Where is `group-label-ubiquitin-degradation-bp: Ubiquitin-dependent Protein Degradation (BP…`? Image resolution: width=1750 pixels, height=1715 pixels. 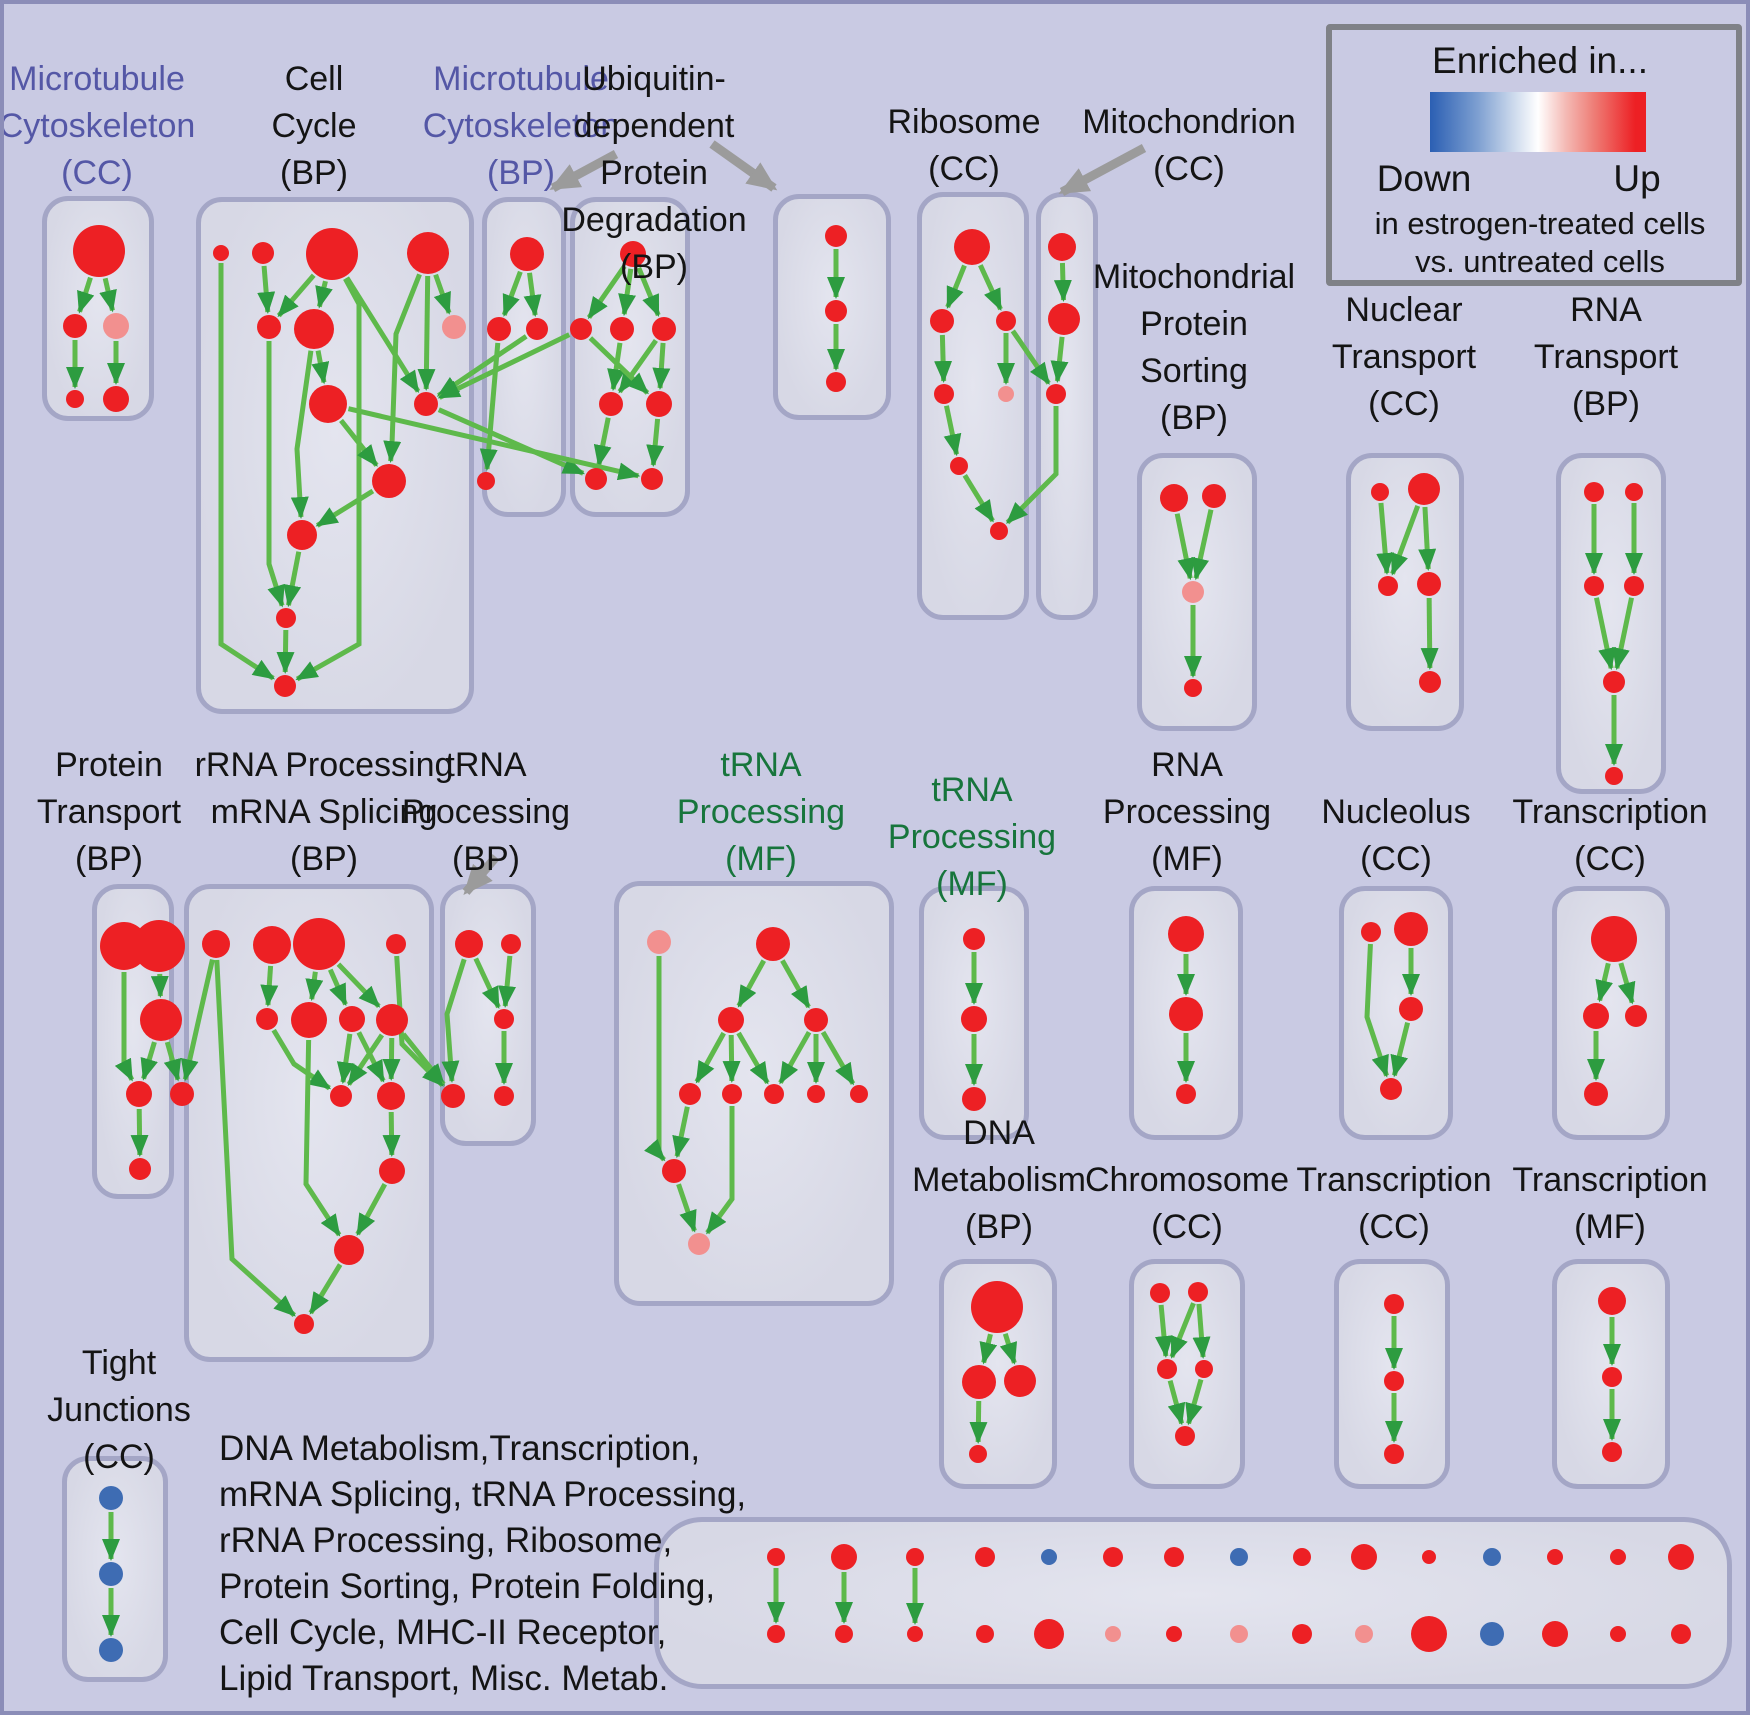 group-label-ubiquitin-degradation-bp: Ubiquitin-dependent Protein Degradation (BP… is located at coordinates (653, 173).